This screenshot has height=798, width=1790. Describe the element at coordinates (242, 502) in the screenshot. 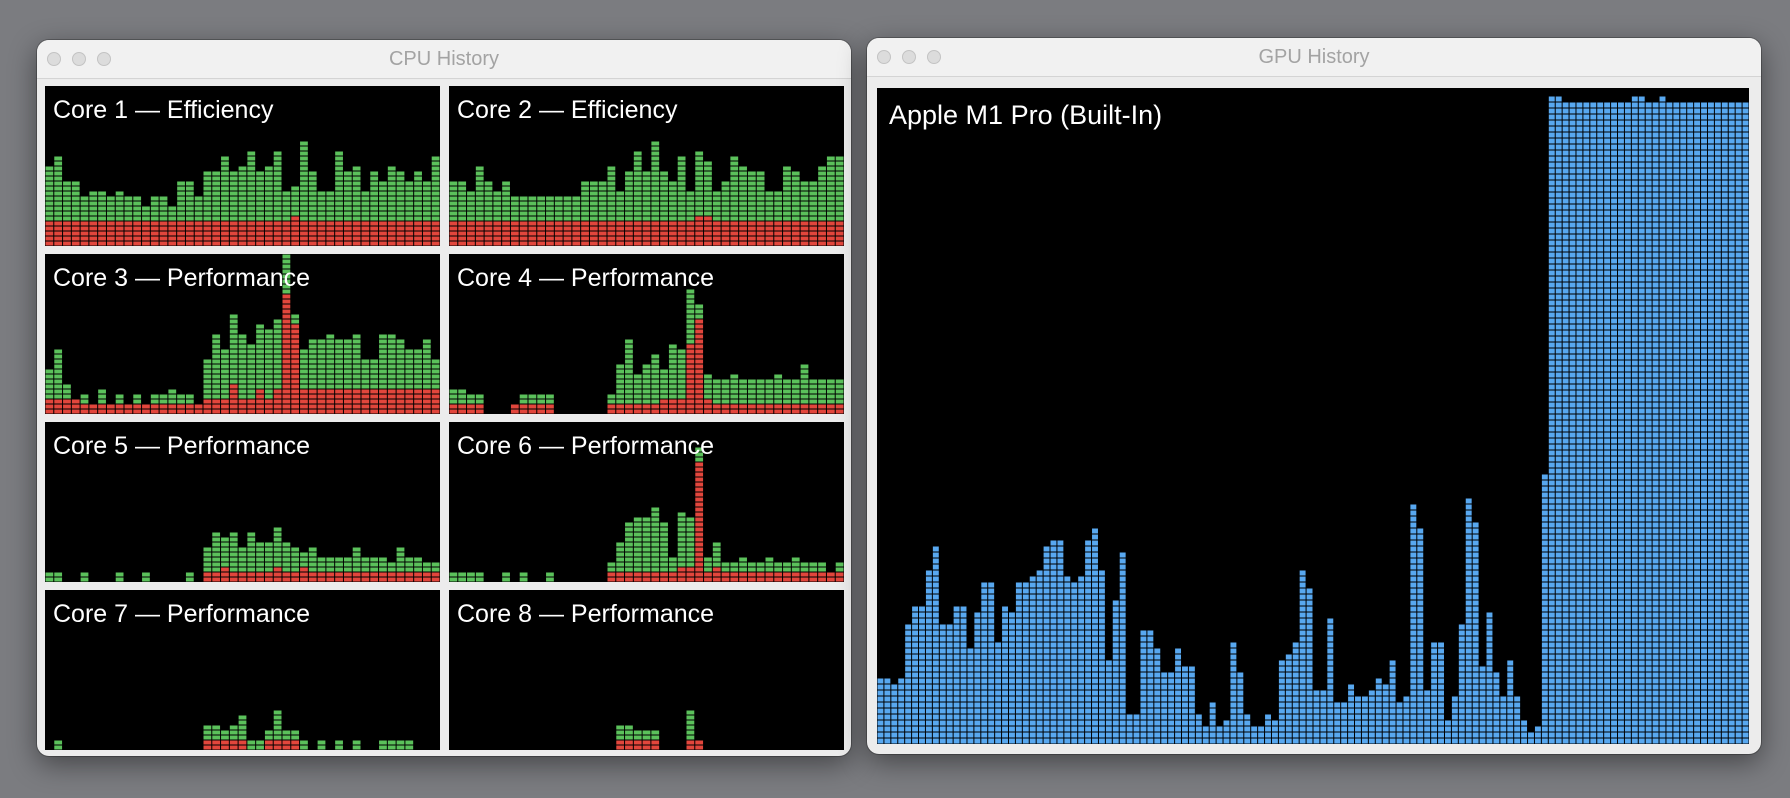

I see `core-graph: Core 5 — Performance` at that location.